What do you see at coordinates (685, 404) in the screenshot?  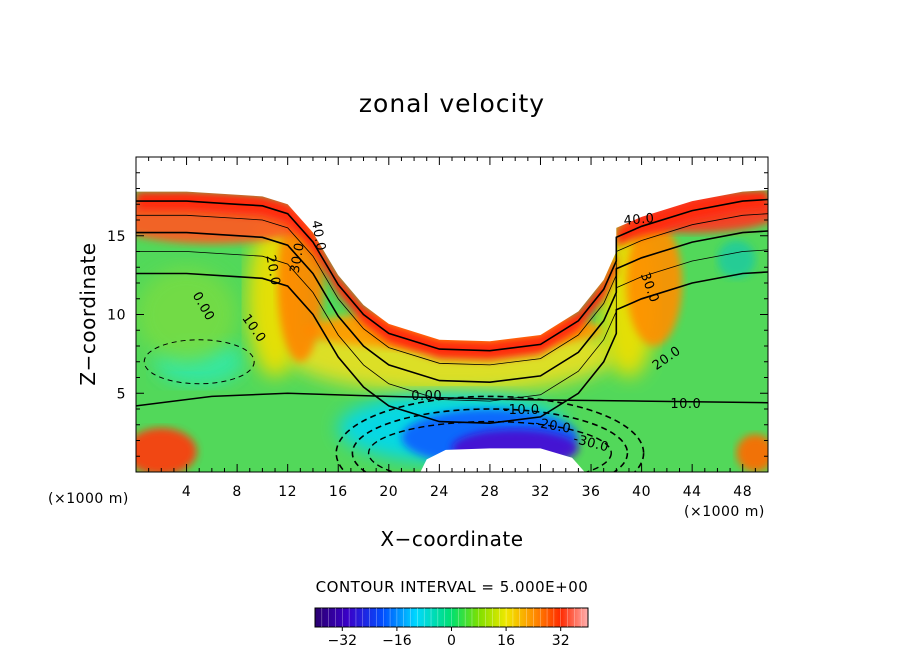 I see `contour-label: 10.0` at bounding box center [685, 404].